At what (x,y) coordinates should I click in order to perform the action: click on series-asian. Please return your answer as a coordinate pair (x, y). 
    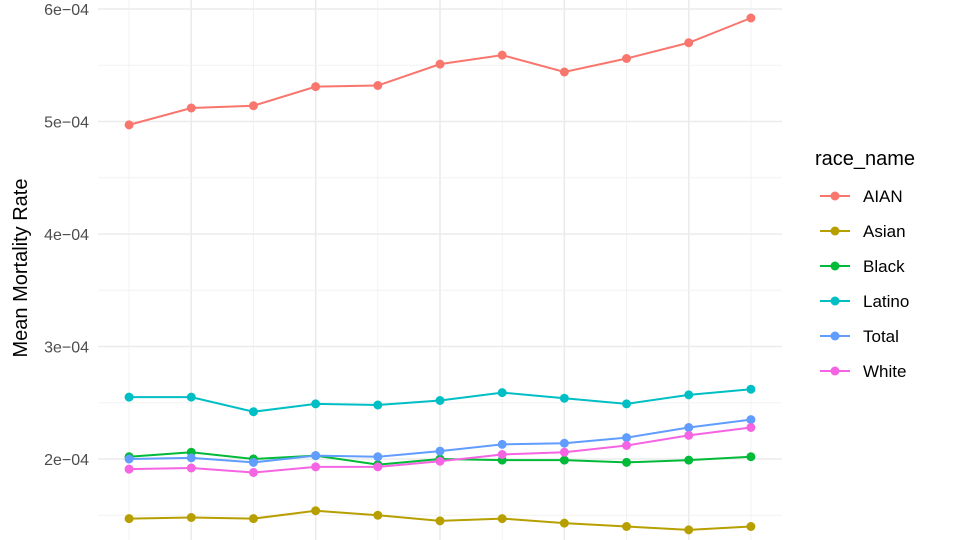
    Looking at the image, I should click on (440, 520).